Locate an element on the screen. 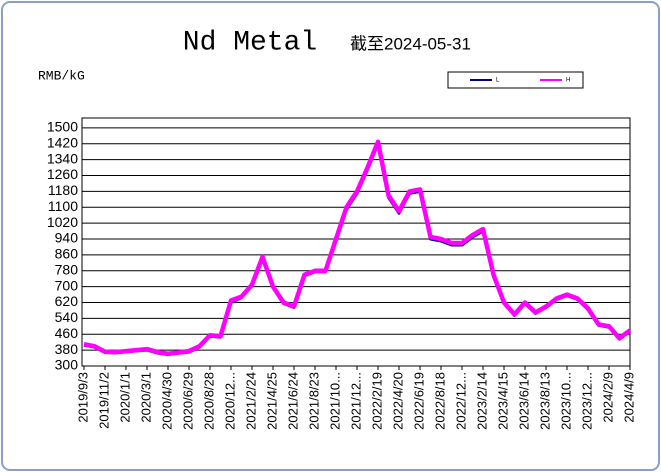 The image size is (661, 472). y-axis-label: RMB/kG is located at coordinates (61, 75).